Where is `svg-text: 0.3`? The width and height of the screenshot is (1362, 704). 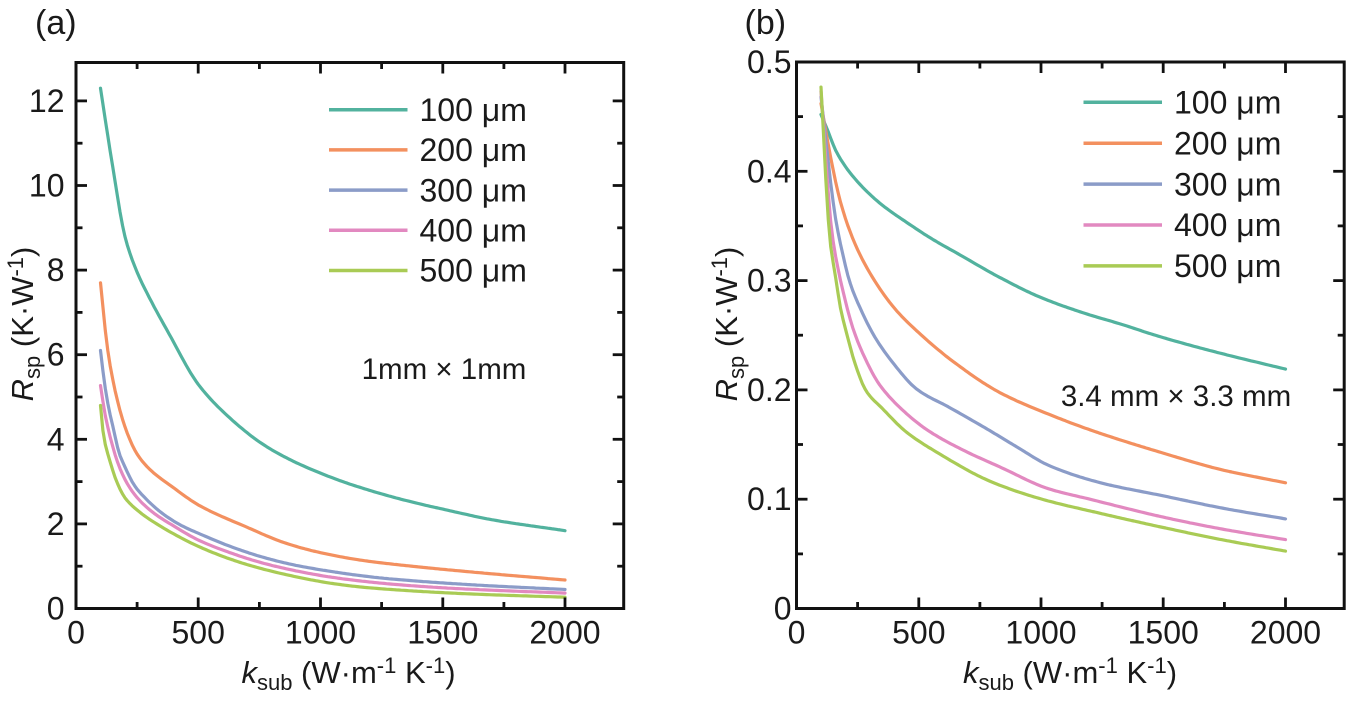
svg-text: 0.3 is located at coordinates (769, 281).